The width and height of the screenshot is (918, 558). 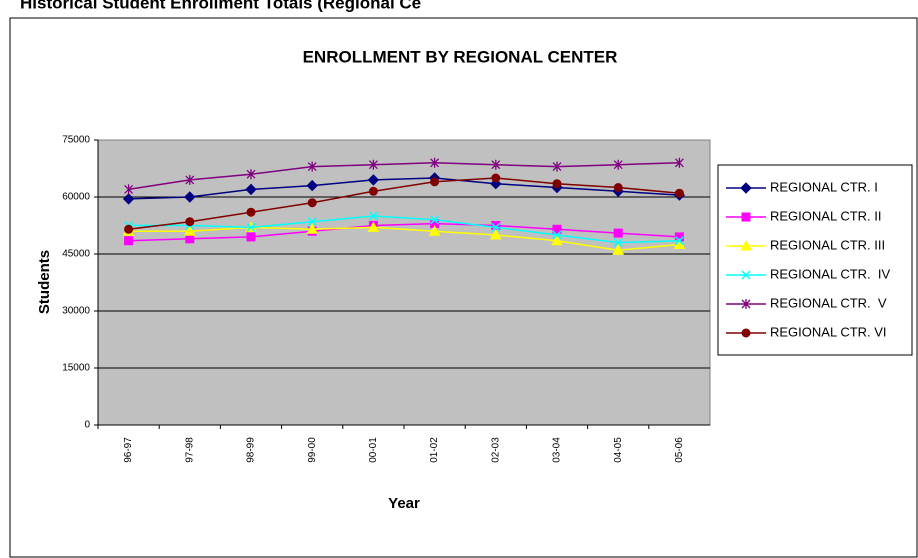 What do you see at coordinates (827, 244) in the screenshot?
I see `legend-label: REGIONAL CTR. III` at bounding box center [827, 244].